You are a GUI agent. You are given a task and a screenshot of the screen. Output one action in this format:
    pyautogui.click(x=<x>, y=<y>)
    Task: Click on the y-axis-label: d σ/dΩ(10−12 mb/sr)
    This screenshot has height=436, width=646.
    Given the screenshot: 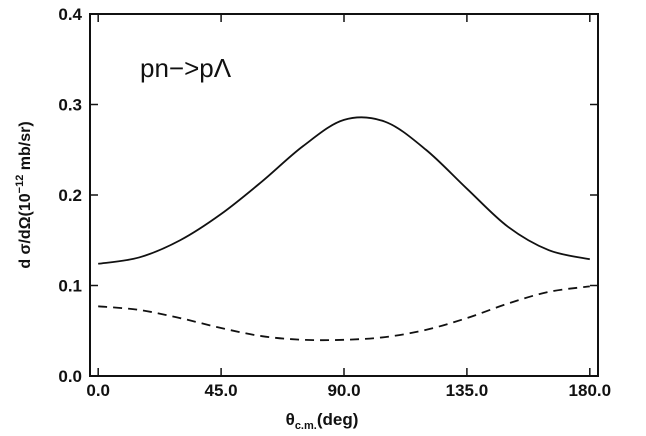 What is the action you would take?
    pyautogui.click(x=24, y=194)
    